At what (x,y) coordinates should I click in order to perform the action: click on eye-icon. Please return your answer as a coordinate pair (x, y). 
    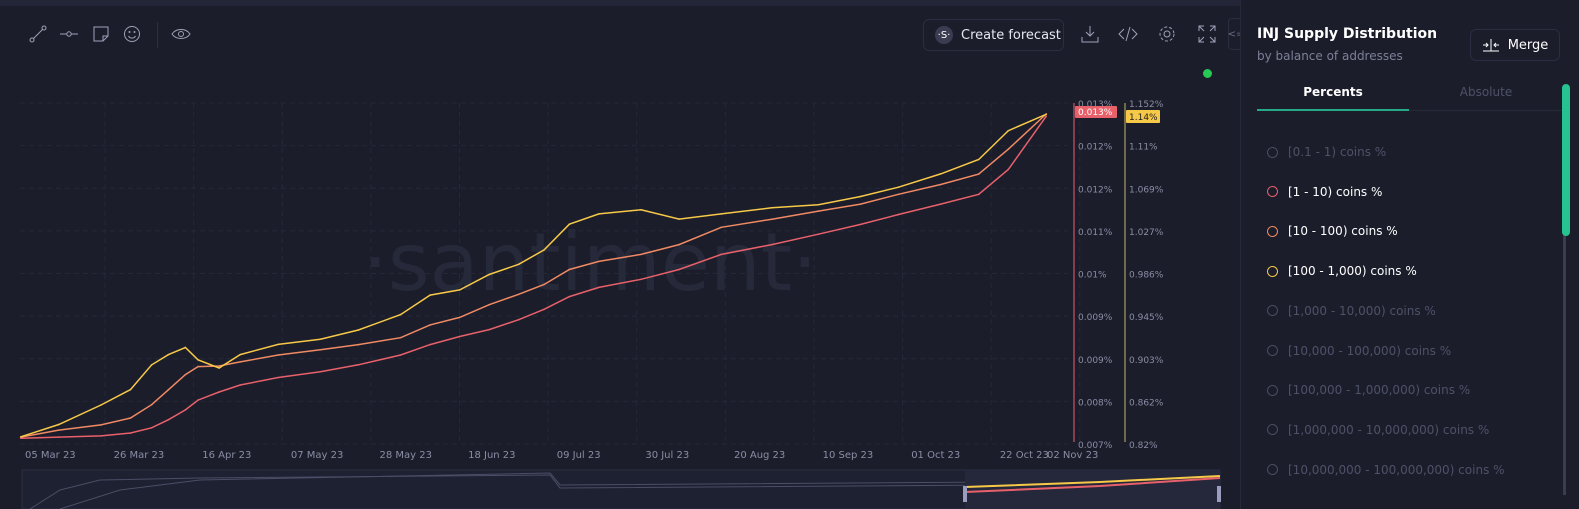
    Looking at the image, I should click on (181, 34).